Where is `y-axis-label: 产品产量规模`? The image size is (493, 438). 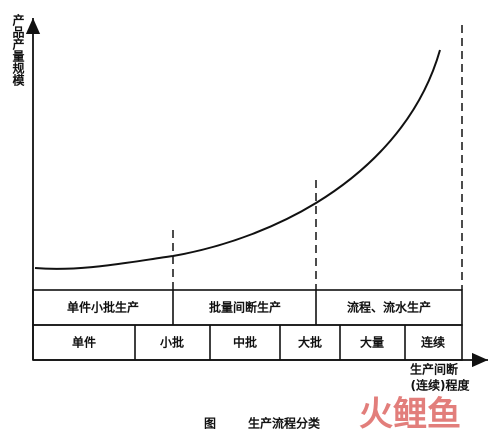 y-axis-label: 产品产量规模 is located at coordinates (18, 50).